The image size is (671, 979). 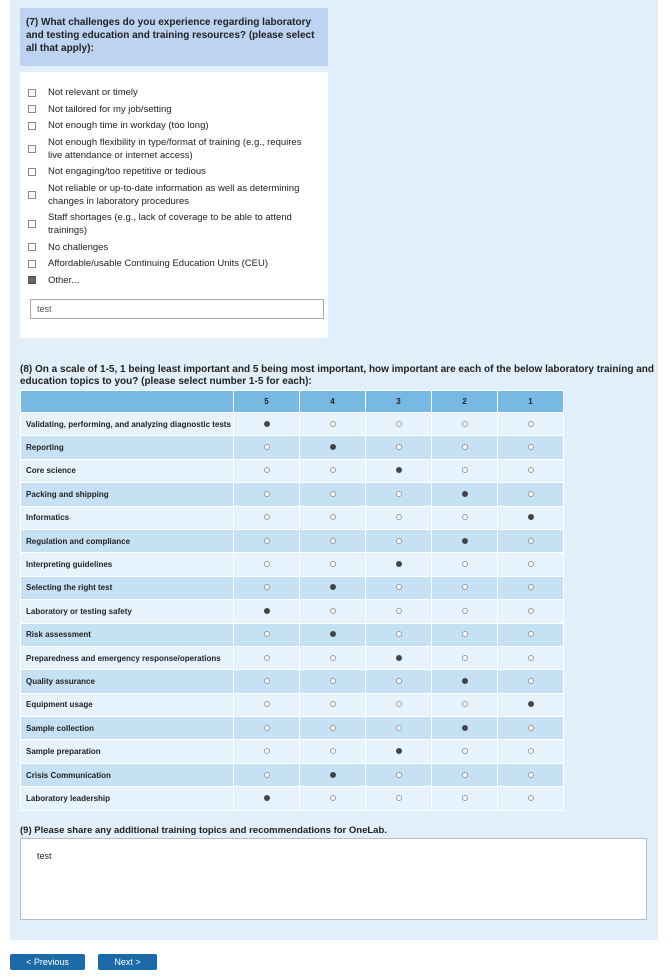 I want to click on previous-button: < Previous, so click(x=47, y=962).